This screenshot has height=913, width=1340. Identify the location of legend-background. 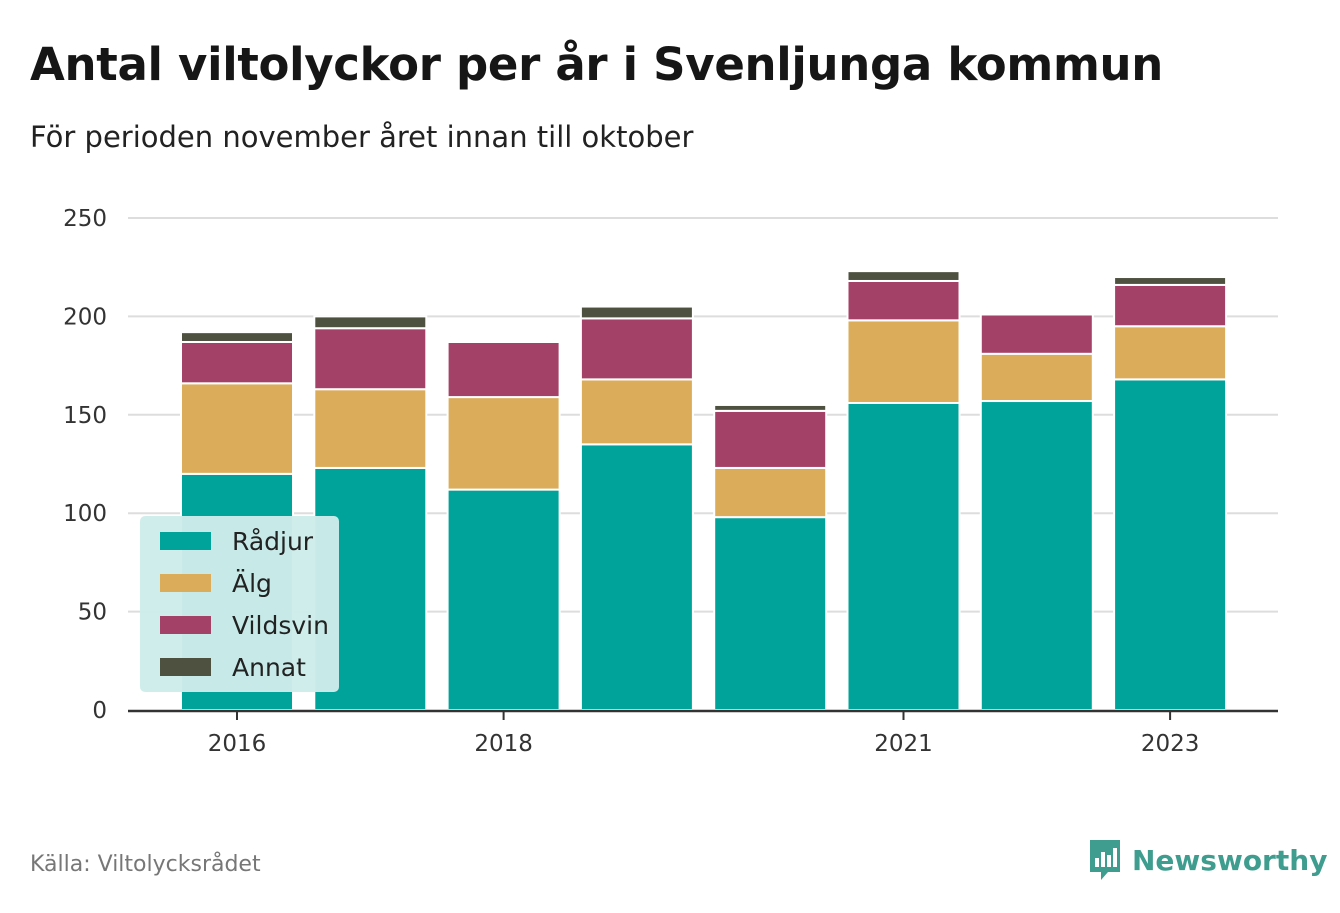
(239, 604).